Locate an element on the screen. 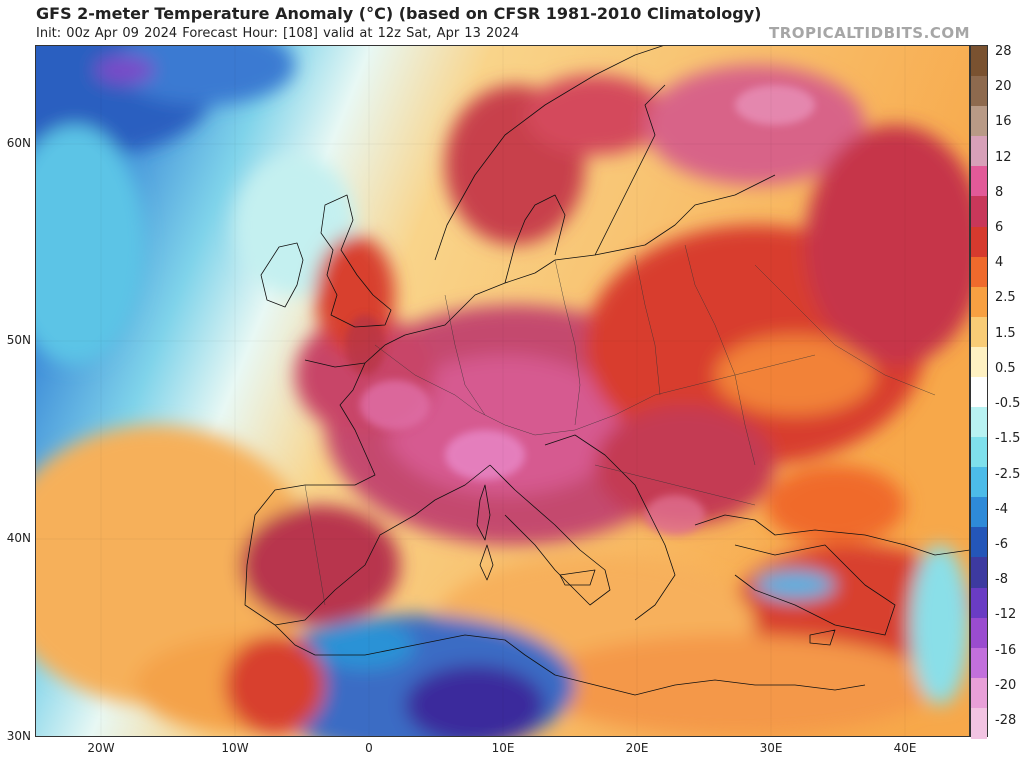 This screenshot has width=1024, height=757. lon-label-40e: 40E is located at coordinates (905, 748).